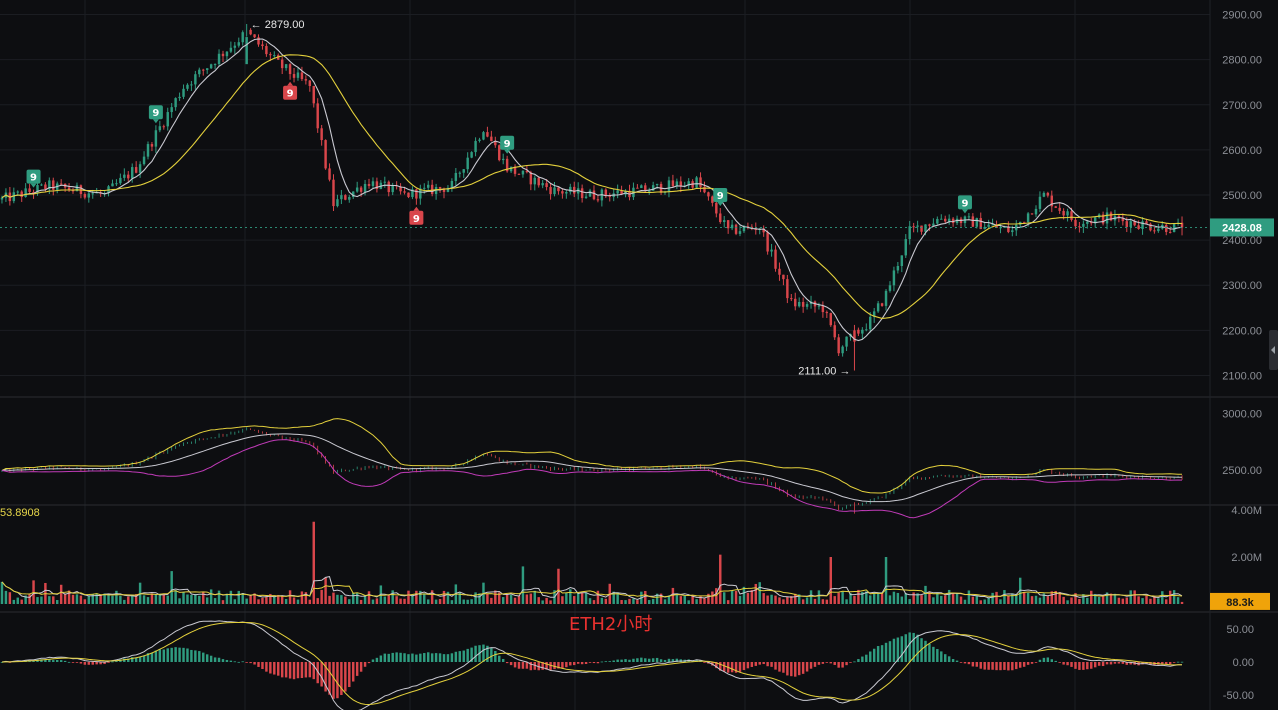 Image resolution: width=1278 pixels, height=710 pixels. Describe the element at coordinates (592, 665) in the screenshot. I see `macd-panel` at that location.